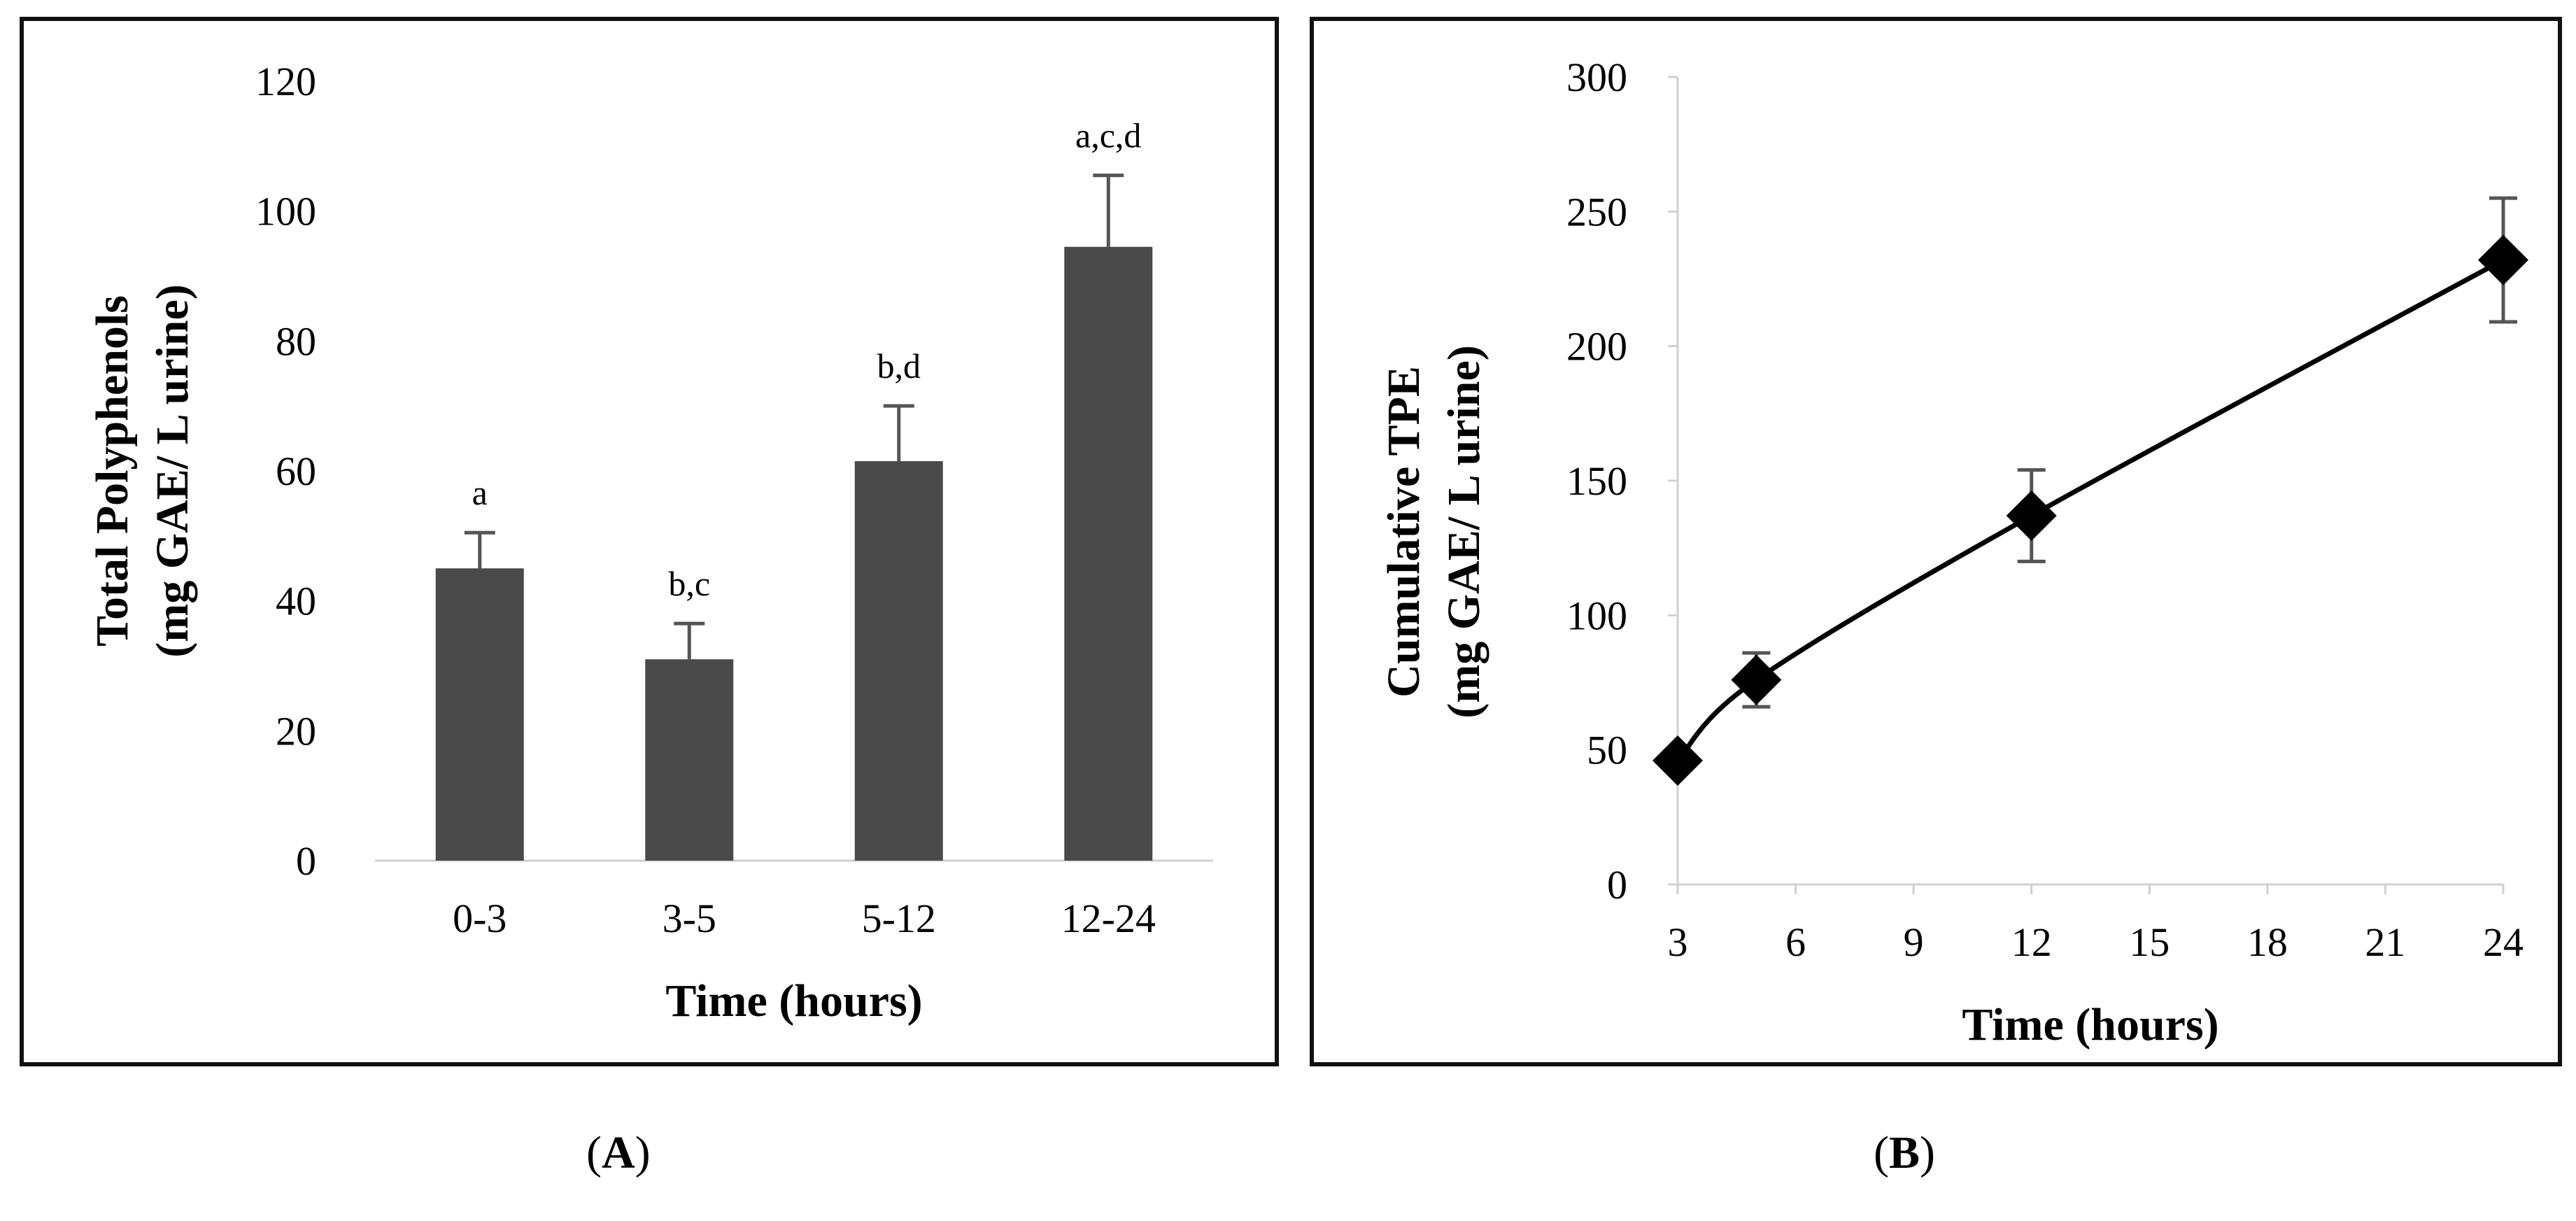  Describe the element at coordinates (2149, 942) in the screenshot. I see `x-tick-label: 15` at that location.